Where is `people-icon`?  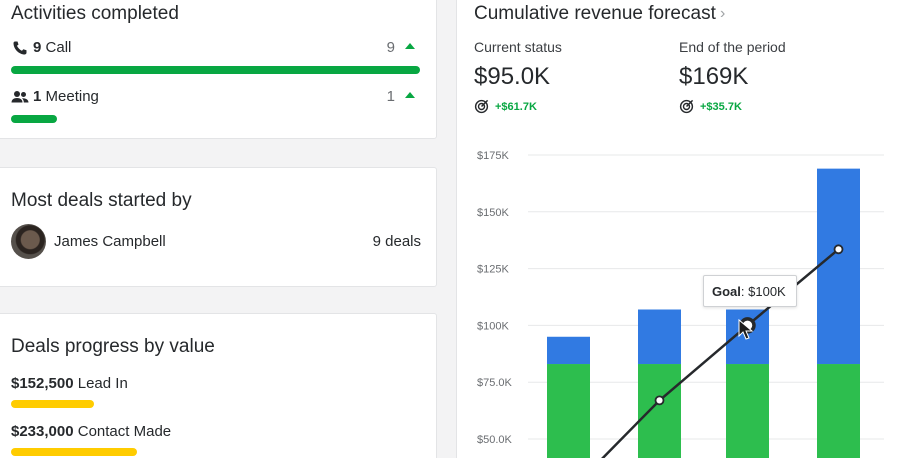
people-icon is located at coordinates (20, 97).